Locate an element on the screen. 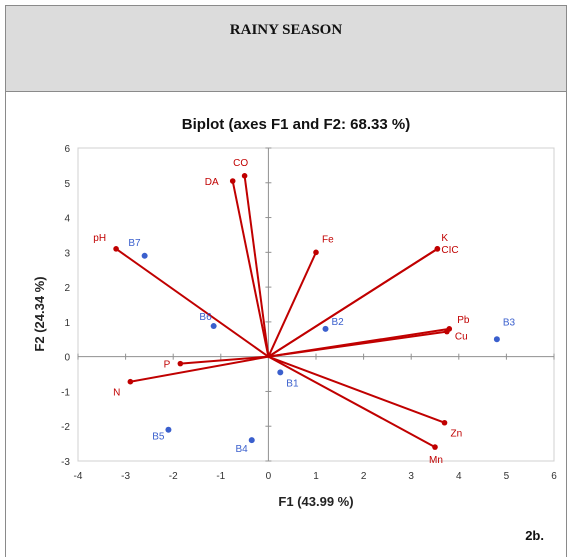  observation-label-b6: B6 is located at coordinates (205, 317).